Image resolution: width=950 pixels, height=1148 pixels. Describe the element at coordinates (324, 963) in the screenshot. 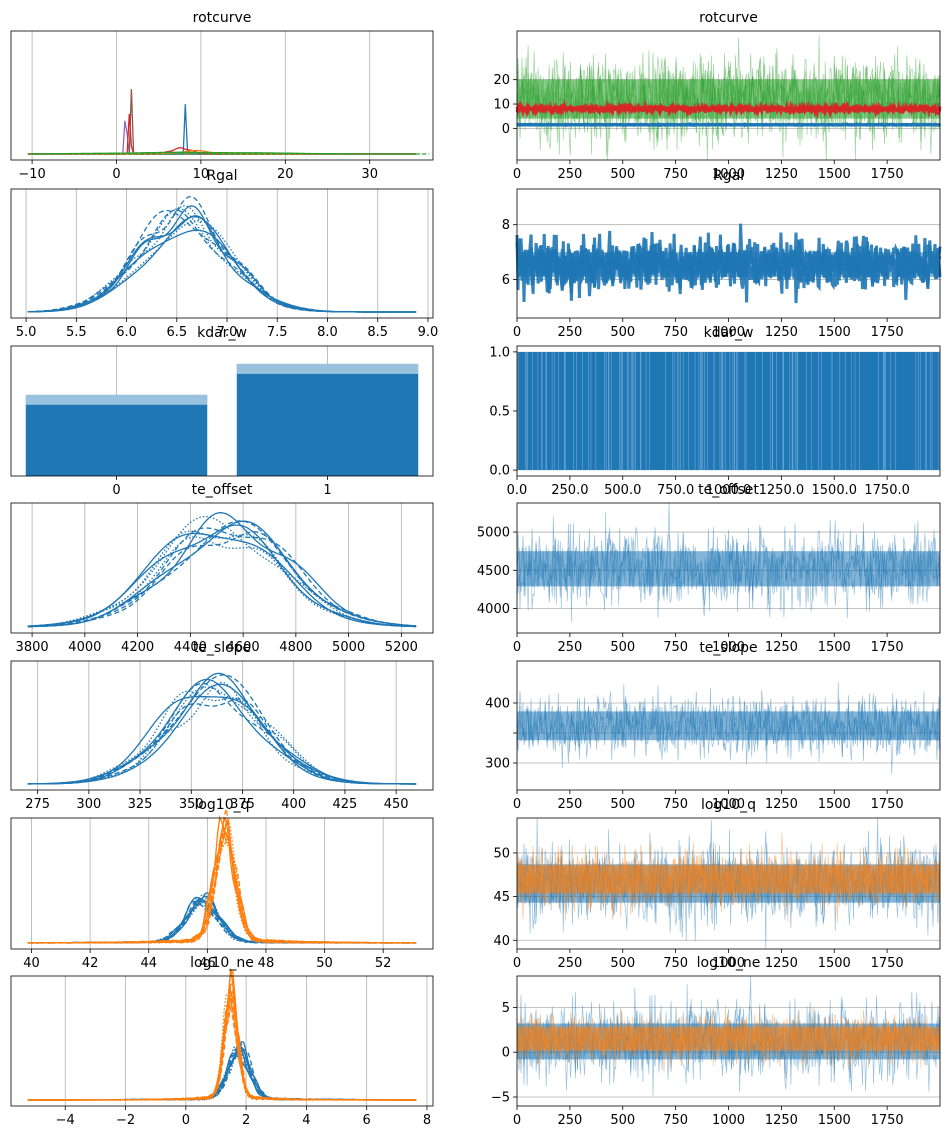

I see `x-tick-label: 50` at that location.